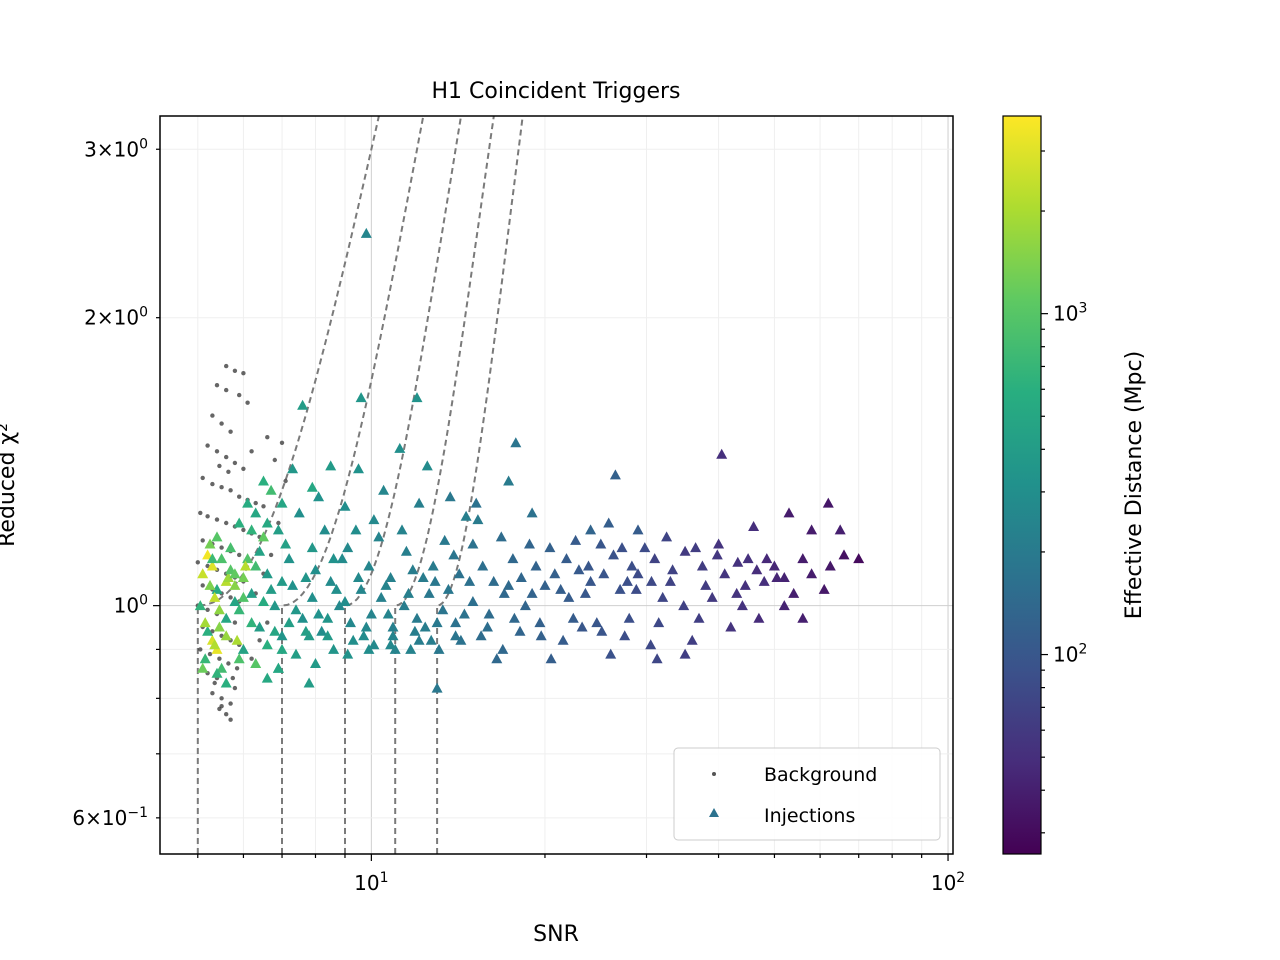  Describe the element at coordinates (1070, 313) in the screenshot. I see `colorbar-tick-label: 103` at that location.